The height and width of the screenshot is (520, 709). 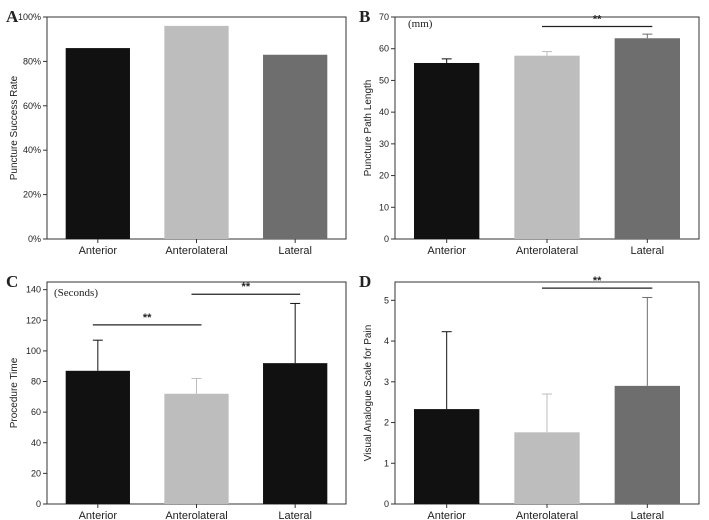 I want to click on y-axis-title: Procedure Time, so click(x=14, y=392).